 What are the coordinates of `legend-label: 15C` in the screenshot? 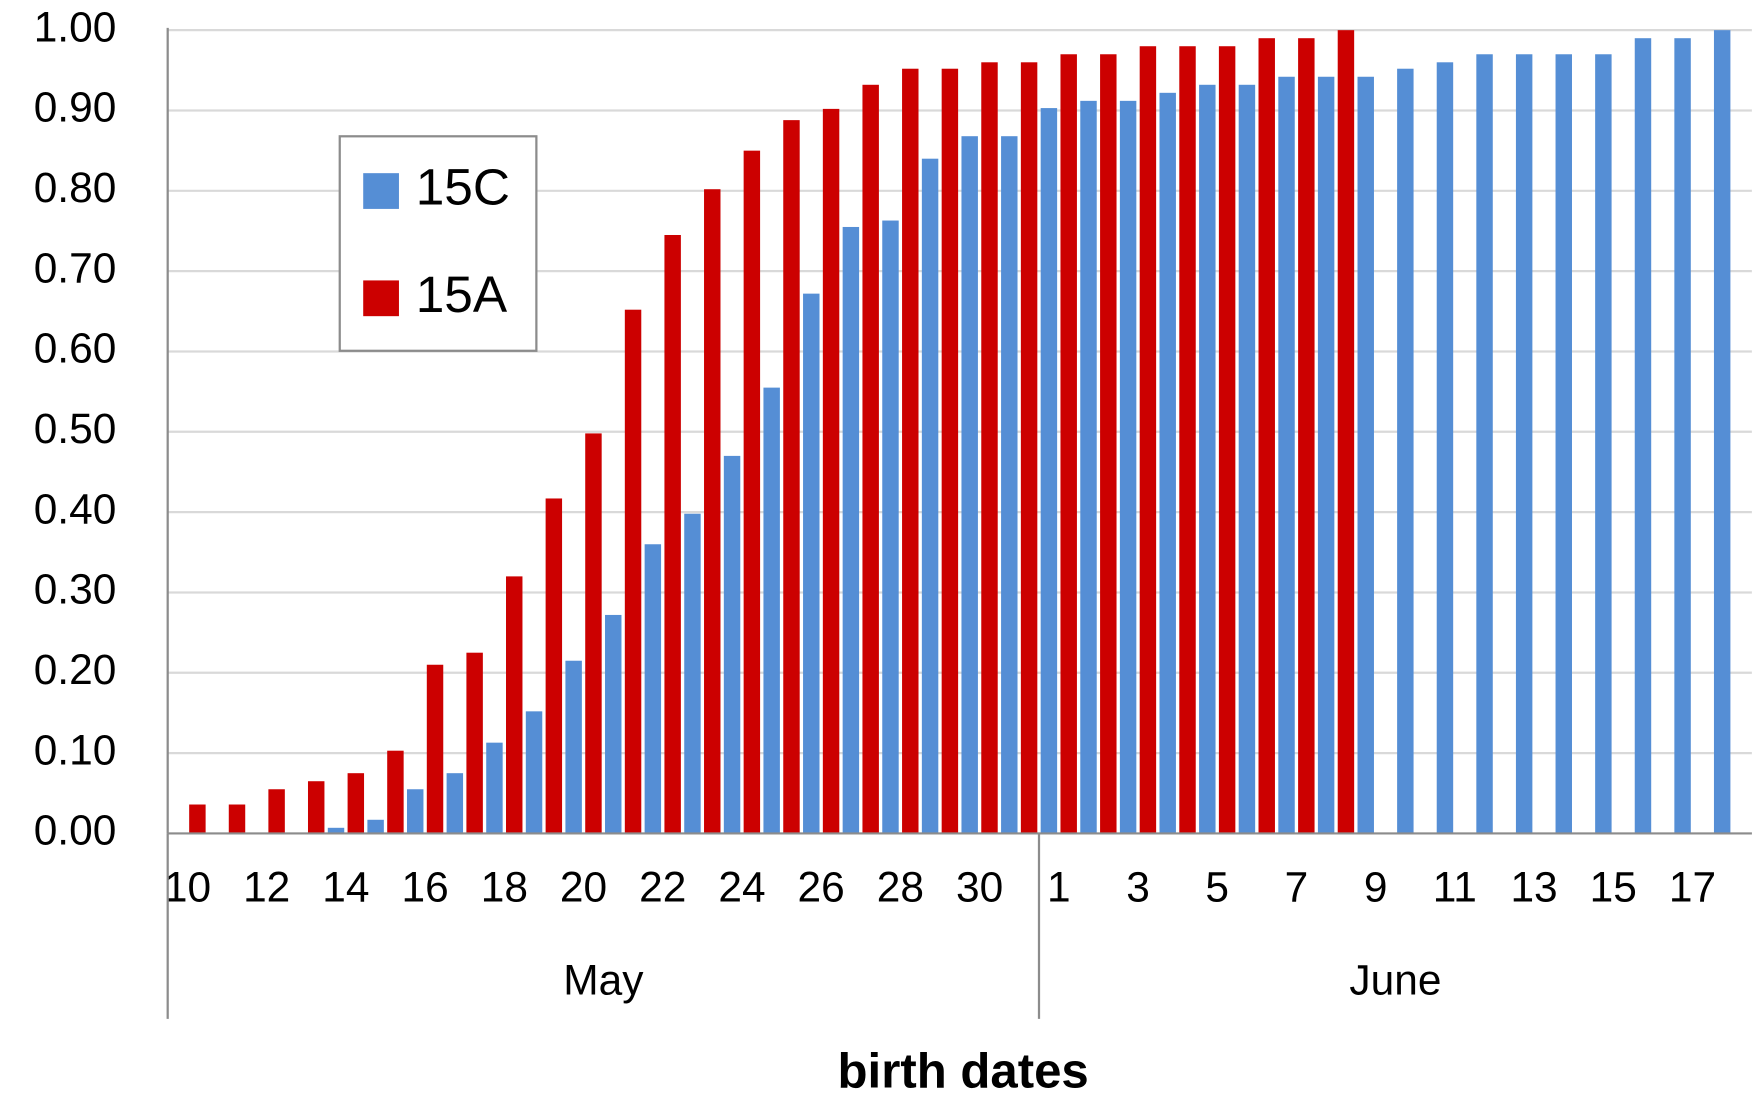 It's located at (463, 187).